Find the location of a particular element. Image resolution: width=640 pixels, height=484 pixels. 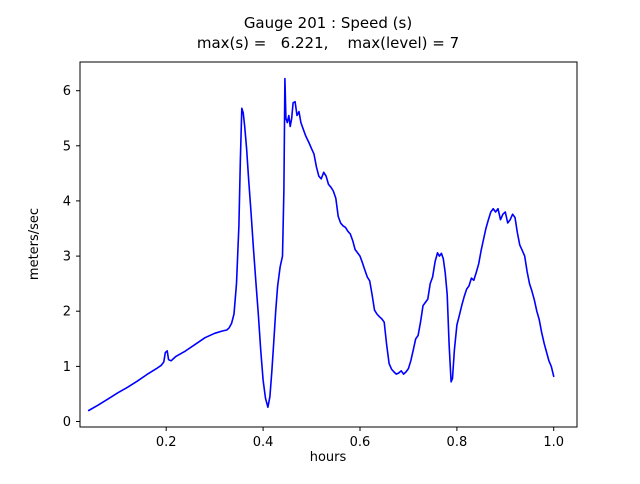

y-tick-label: 1 is located at coordinates (67, 367).